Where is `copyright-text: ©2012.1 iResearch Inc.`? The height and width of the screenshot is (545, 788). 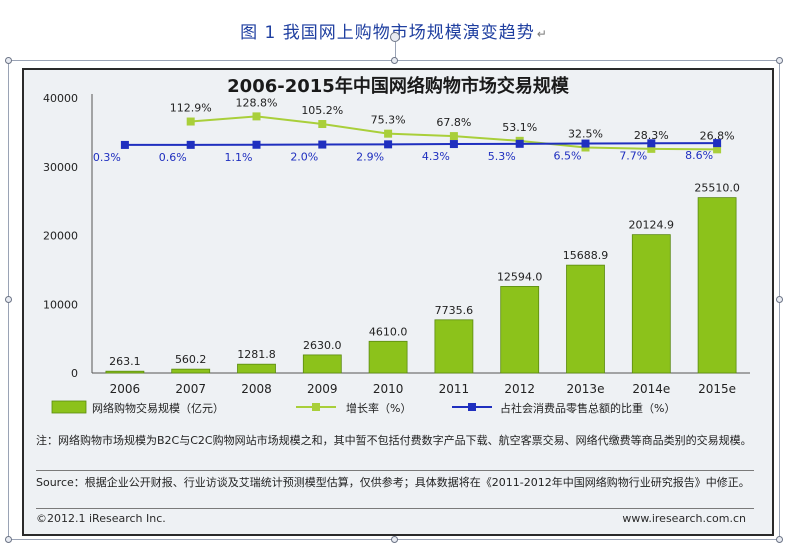
copyright-text: ©2012.1 iResearch Inc. is located at coordinates (101, 518).